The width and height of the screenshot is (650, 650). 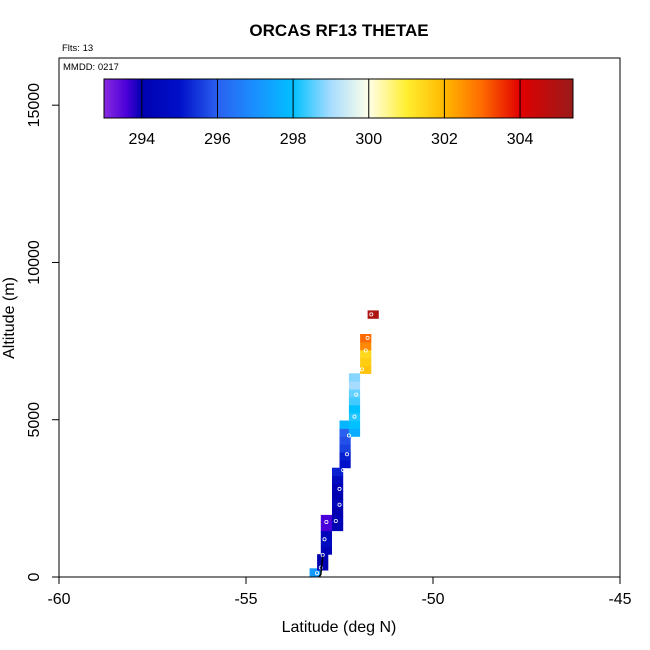 What do you see at coordinates (338, 30) in the screenshot?
I see `chart-title: ORCAS RF13 THETAE` at bounding box center [338, 30].